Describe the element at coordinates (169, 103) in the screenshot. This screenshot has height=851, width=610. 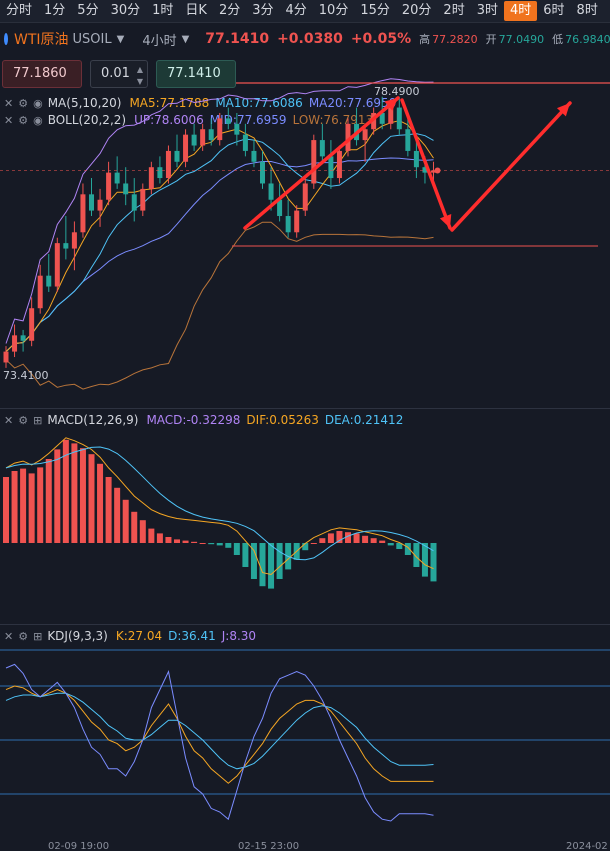
I see `ma5-value: MA5:77.1788` at that location.